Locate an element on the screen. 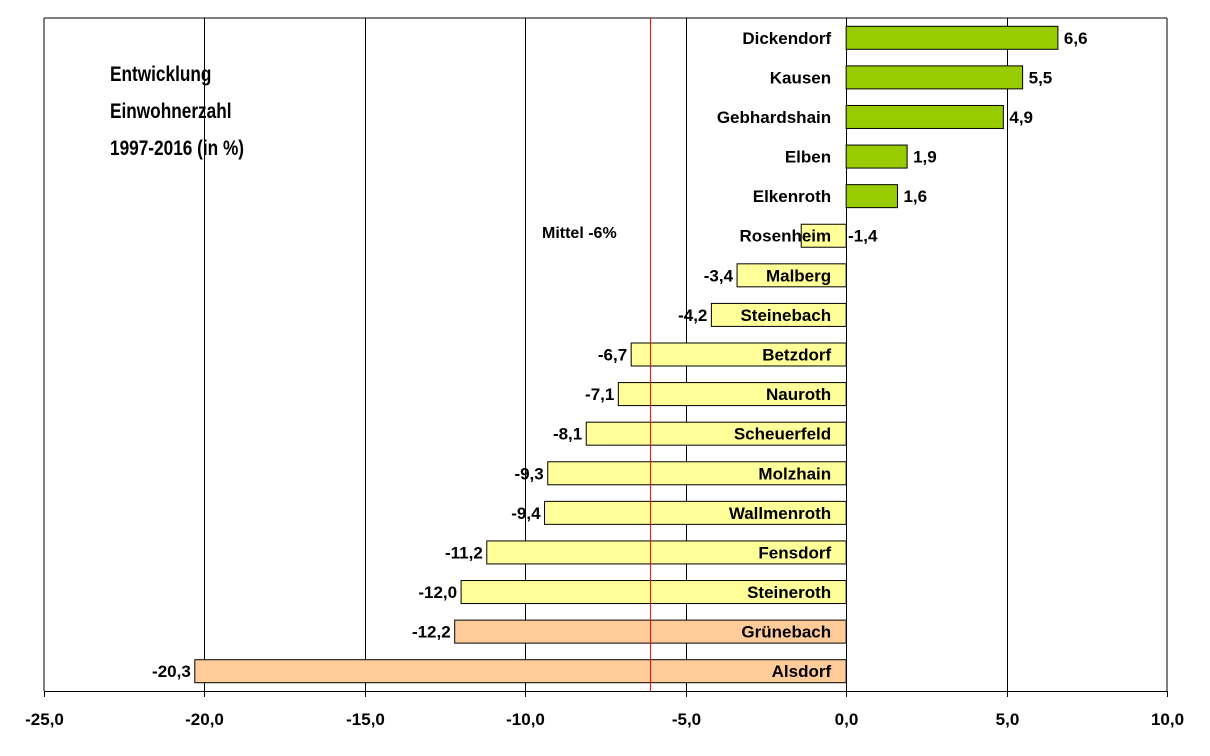 The width and height of the screenshot is (1210, 756). x-tick-label: -20,0 is located at coordinates (204, 719).